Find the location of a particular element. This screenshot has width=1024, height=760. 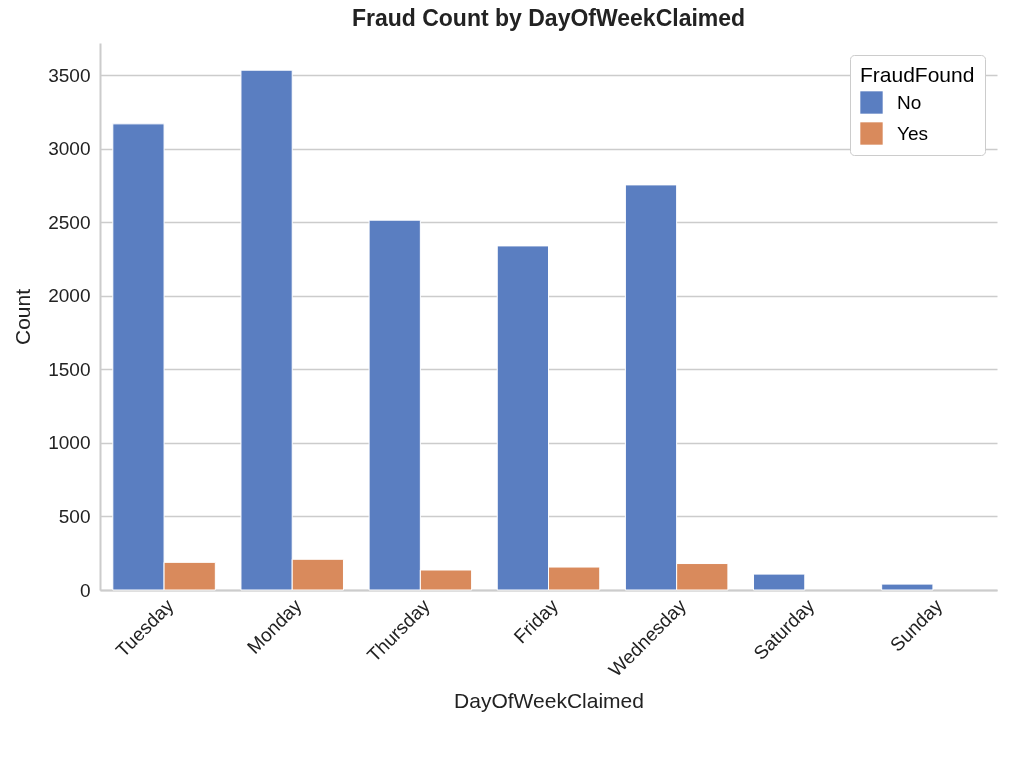

chart-title: Fraud Count by DayOfWeekClaimed is located at coordinates (548, 18).